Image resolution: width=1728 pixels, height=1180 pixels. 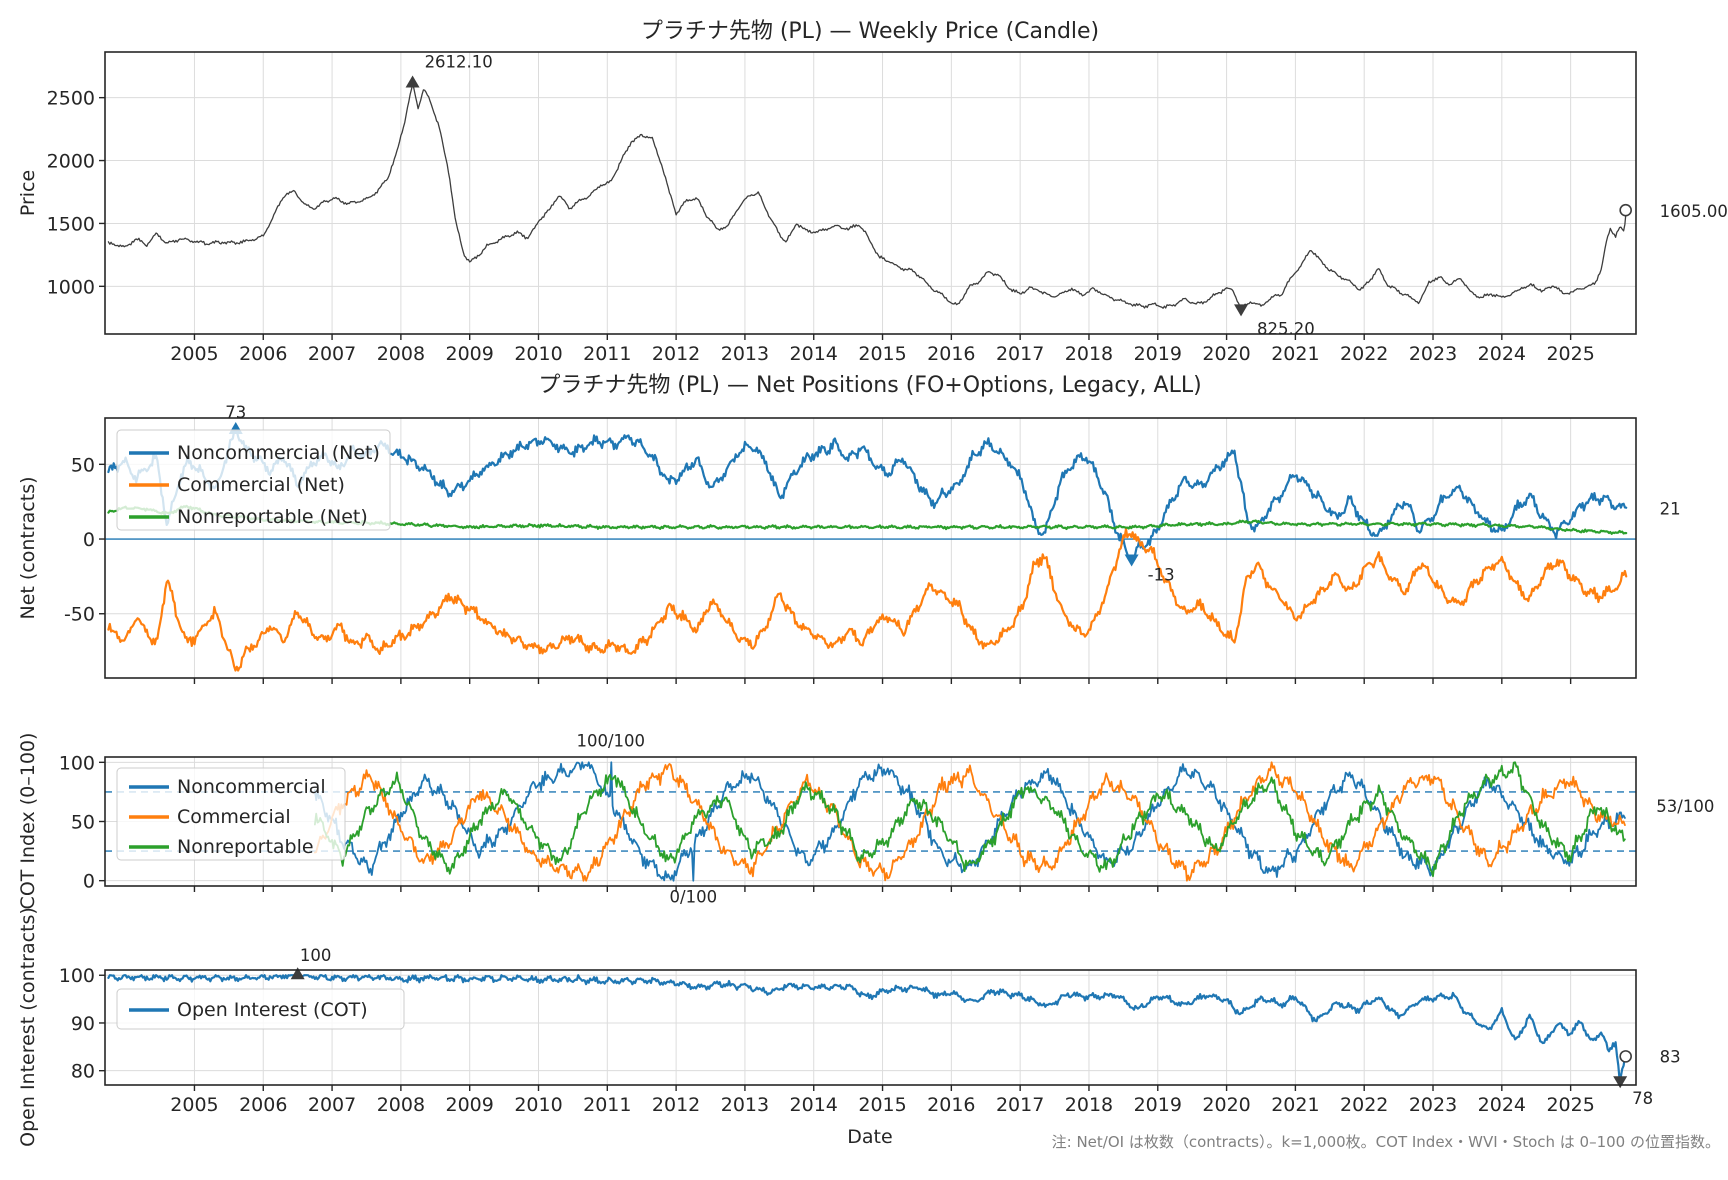 I want to click on y-tick-label: 1000, so click(x=71, y=287).